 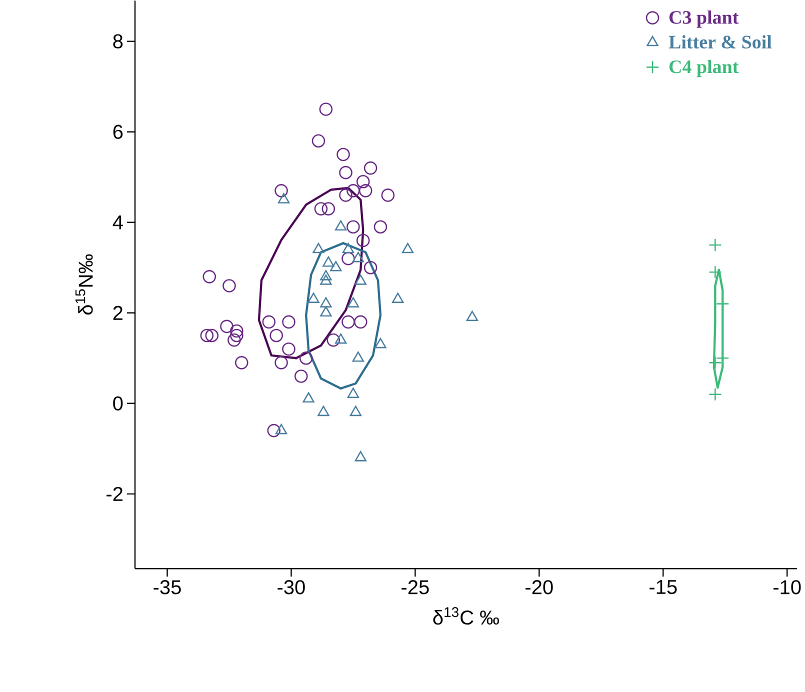 What do you see at coordinates (117, 313) in the screenshot?
I see `y-tick-label: 2` at bounding box center [117, 313].